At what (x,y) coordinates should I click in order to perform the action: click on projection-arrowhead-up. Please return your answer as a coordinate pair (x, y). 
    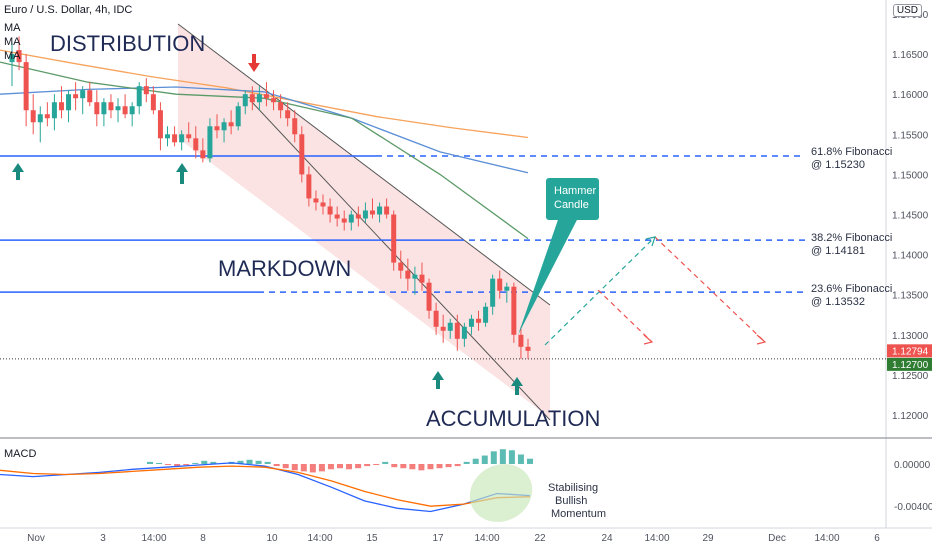
    Looking at the image, I should click on (650, 241).